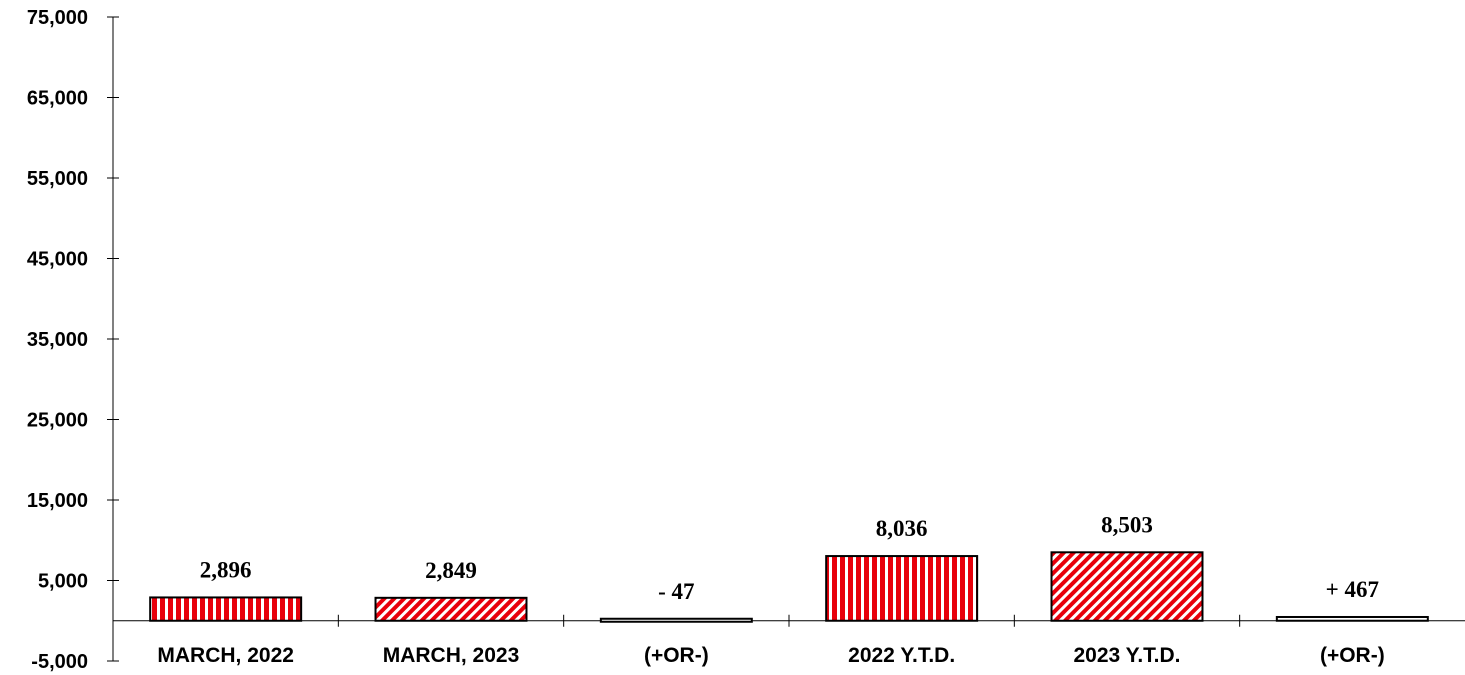 The width and height of the screenshot is (1465, 675). I want to click on y-tick-label: -5,000, so click(59, 662).